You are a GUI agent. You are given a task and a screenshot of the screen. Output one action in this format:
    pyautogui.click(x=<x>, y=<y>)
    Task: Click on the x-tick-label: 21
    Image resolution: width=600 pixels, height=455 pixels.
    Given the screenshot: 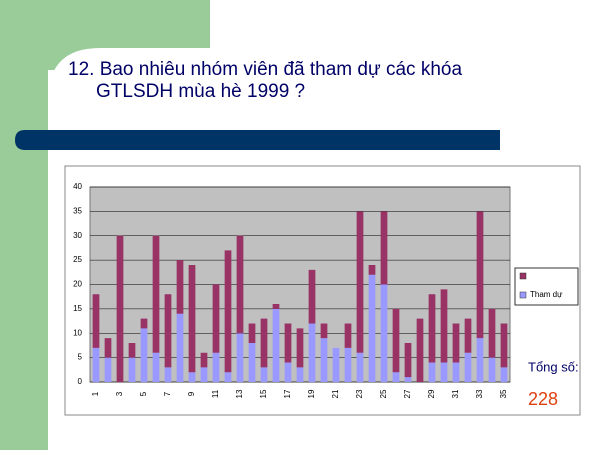 What is the action you would take?
    pyautogui.click(x=335, y=393)
    